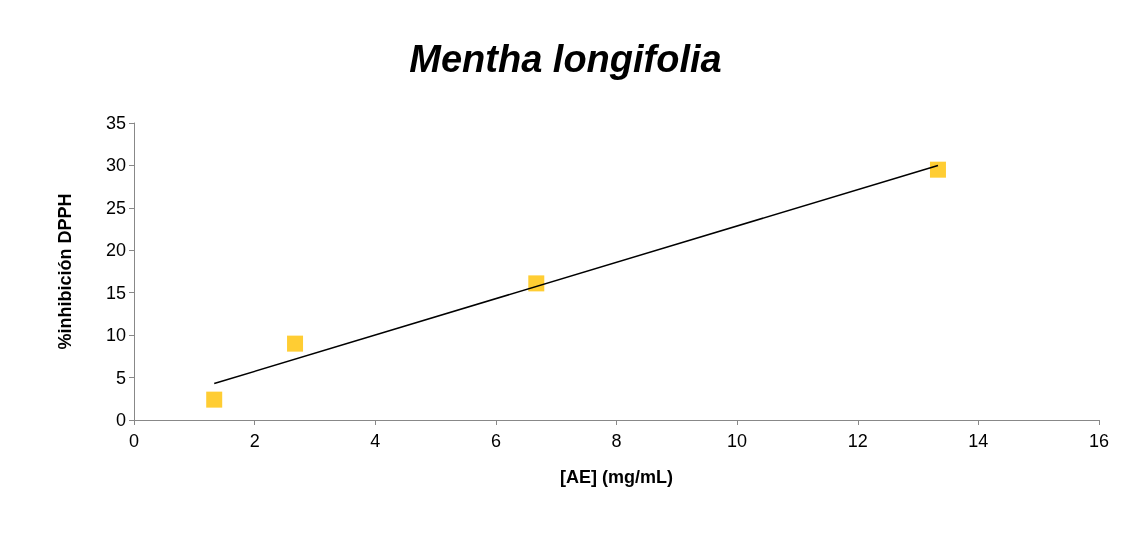  Describe the element at coordinates (1099, 441) in the screenshot. I see `x-tick-label: 16` at that location.